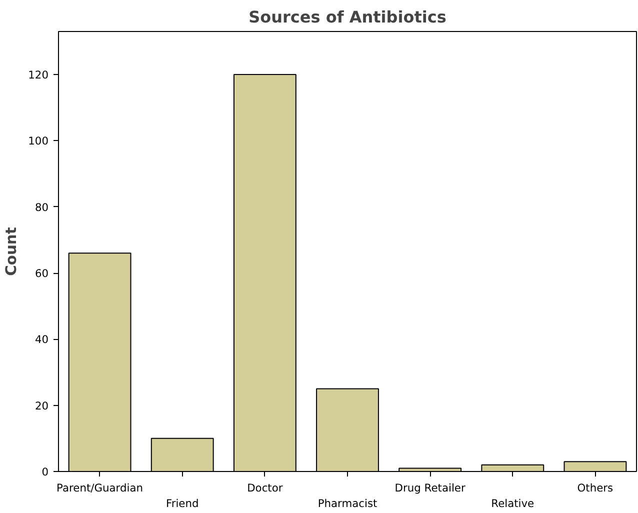 This screenshot has height=513, width=638. I want to click on x-tick-label: Relative, so click(512, 503).